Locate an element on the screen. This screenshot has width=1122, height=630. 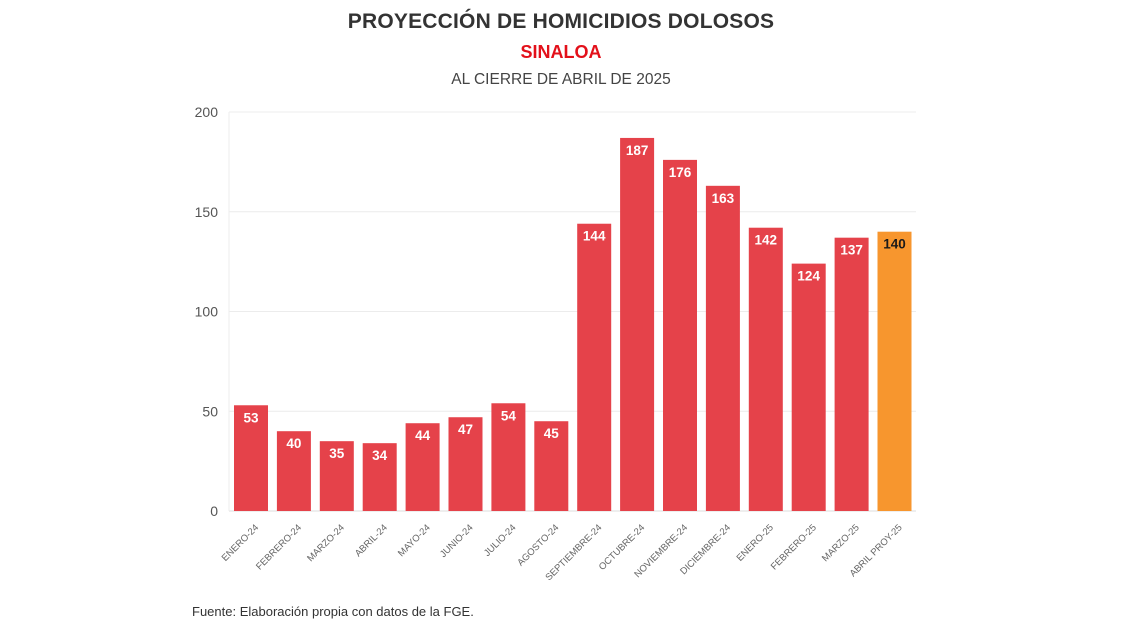
y-tick-label: 200 is located at coordinates (207, 112).